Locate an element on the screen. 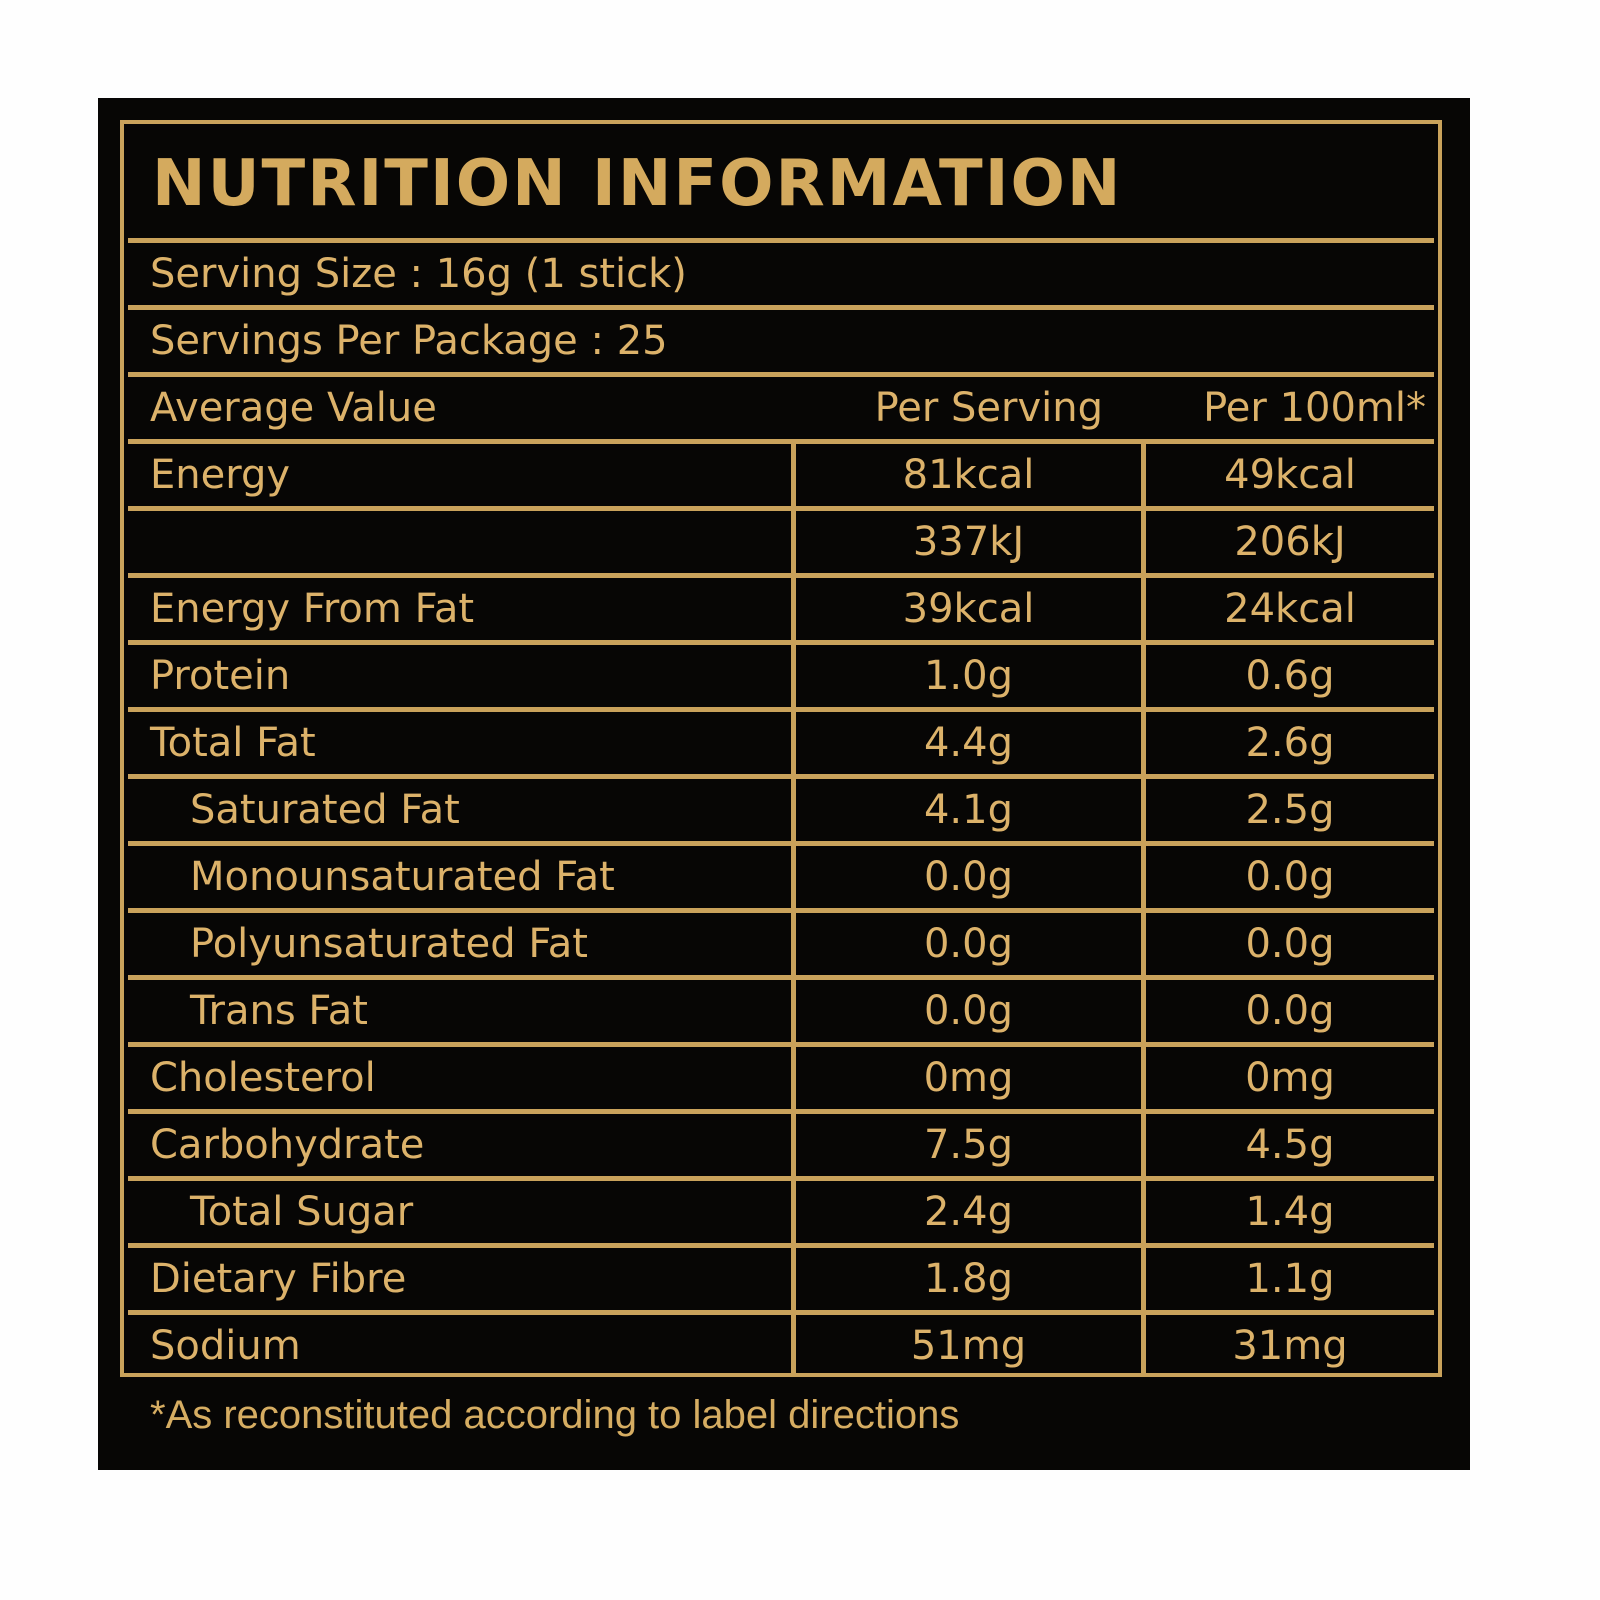 This screenshot has height=1600, width=1600. table-row: Energy From Fat 39kcal 24kcal is located at coordinates (781, 606).